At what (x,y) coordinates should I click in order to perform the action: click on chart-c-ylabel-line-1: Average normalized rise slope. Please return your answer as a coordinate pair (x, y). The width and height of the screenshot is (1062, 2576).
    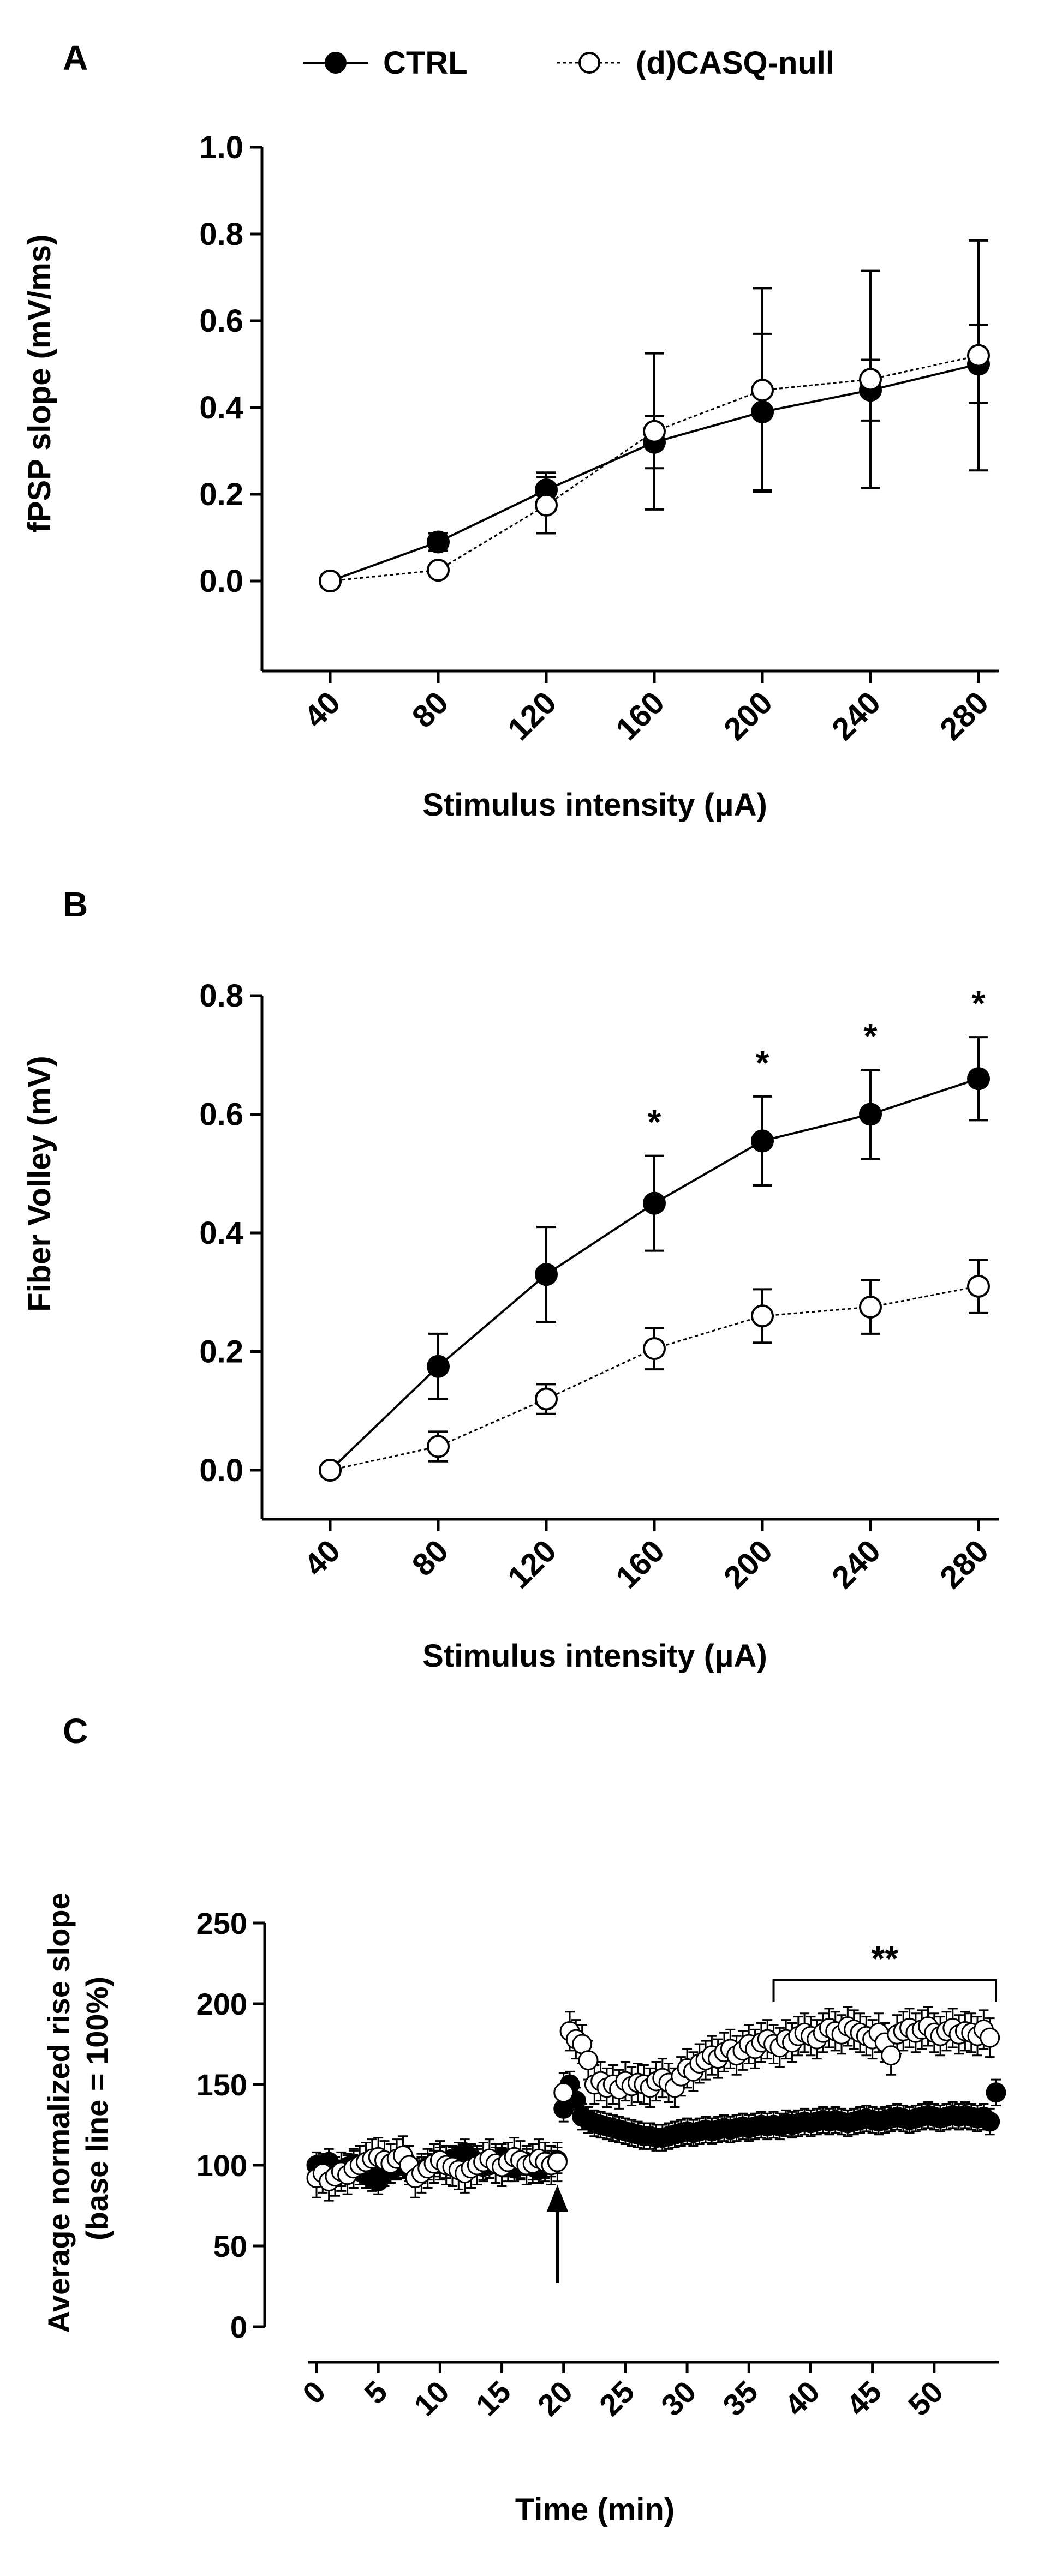
    Looking at the image, I should click on (58, 2113).